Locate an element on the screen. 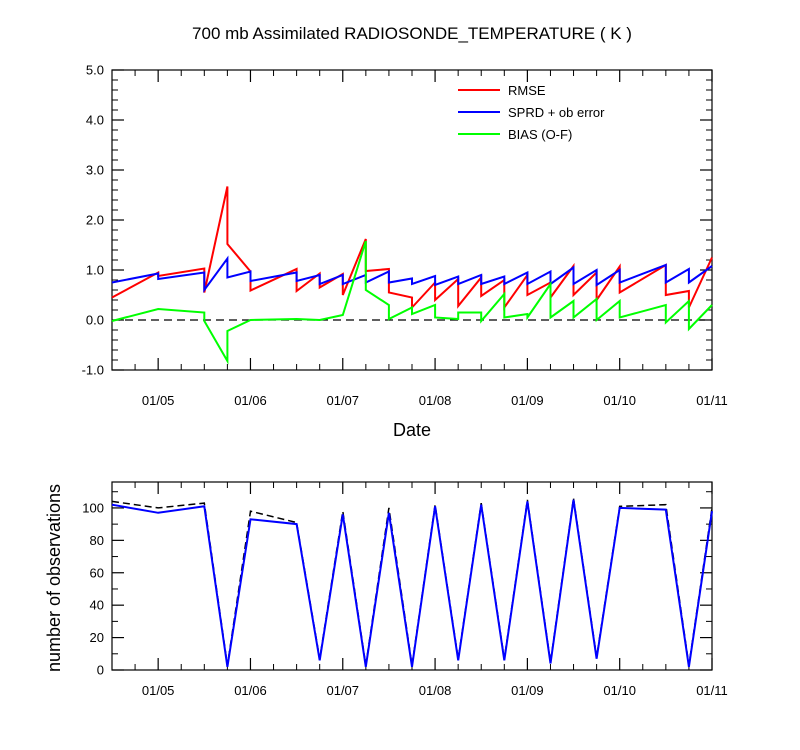 The width and height of the screenshot is (800, 750). top-series-bias-o-f-line is located at coordinates (412, 302).